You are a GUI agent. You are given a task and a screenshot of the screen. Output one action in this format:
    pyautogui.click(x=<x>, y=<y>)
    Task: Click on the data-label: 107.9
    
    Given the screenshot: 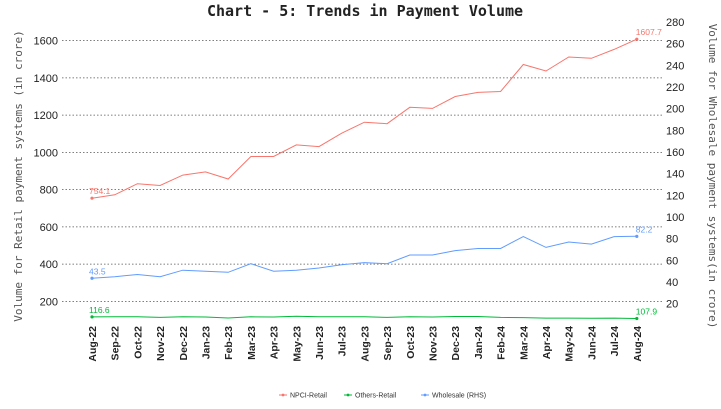 What is the action you would take?
    pyautogui.click(x=647, y=312)
    